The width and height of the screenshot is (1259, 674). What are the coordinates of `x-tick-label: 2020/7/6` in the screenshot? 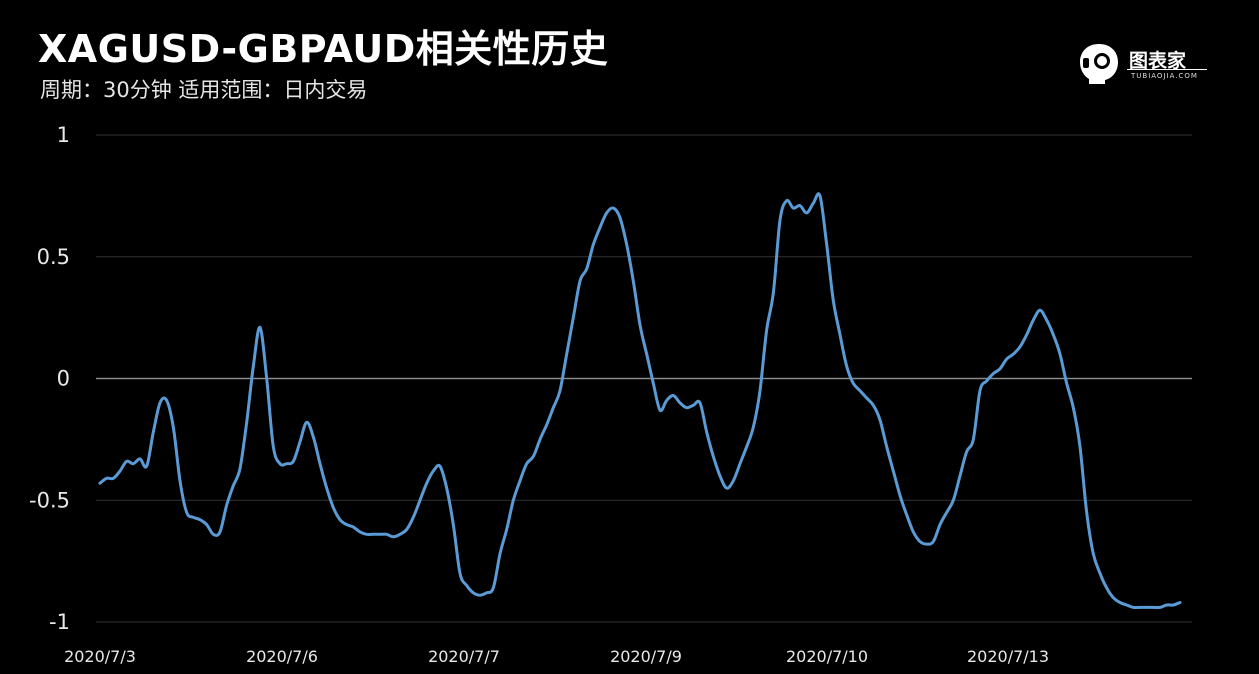 It's located at (282, 656).